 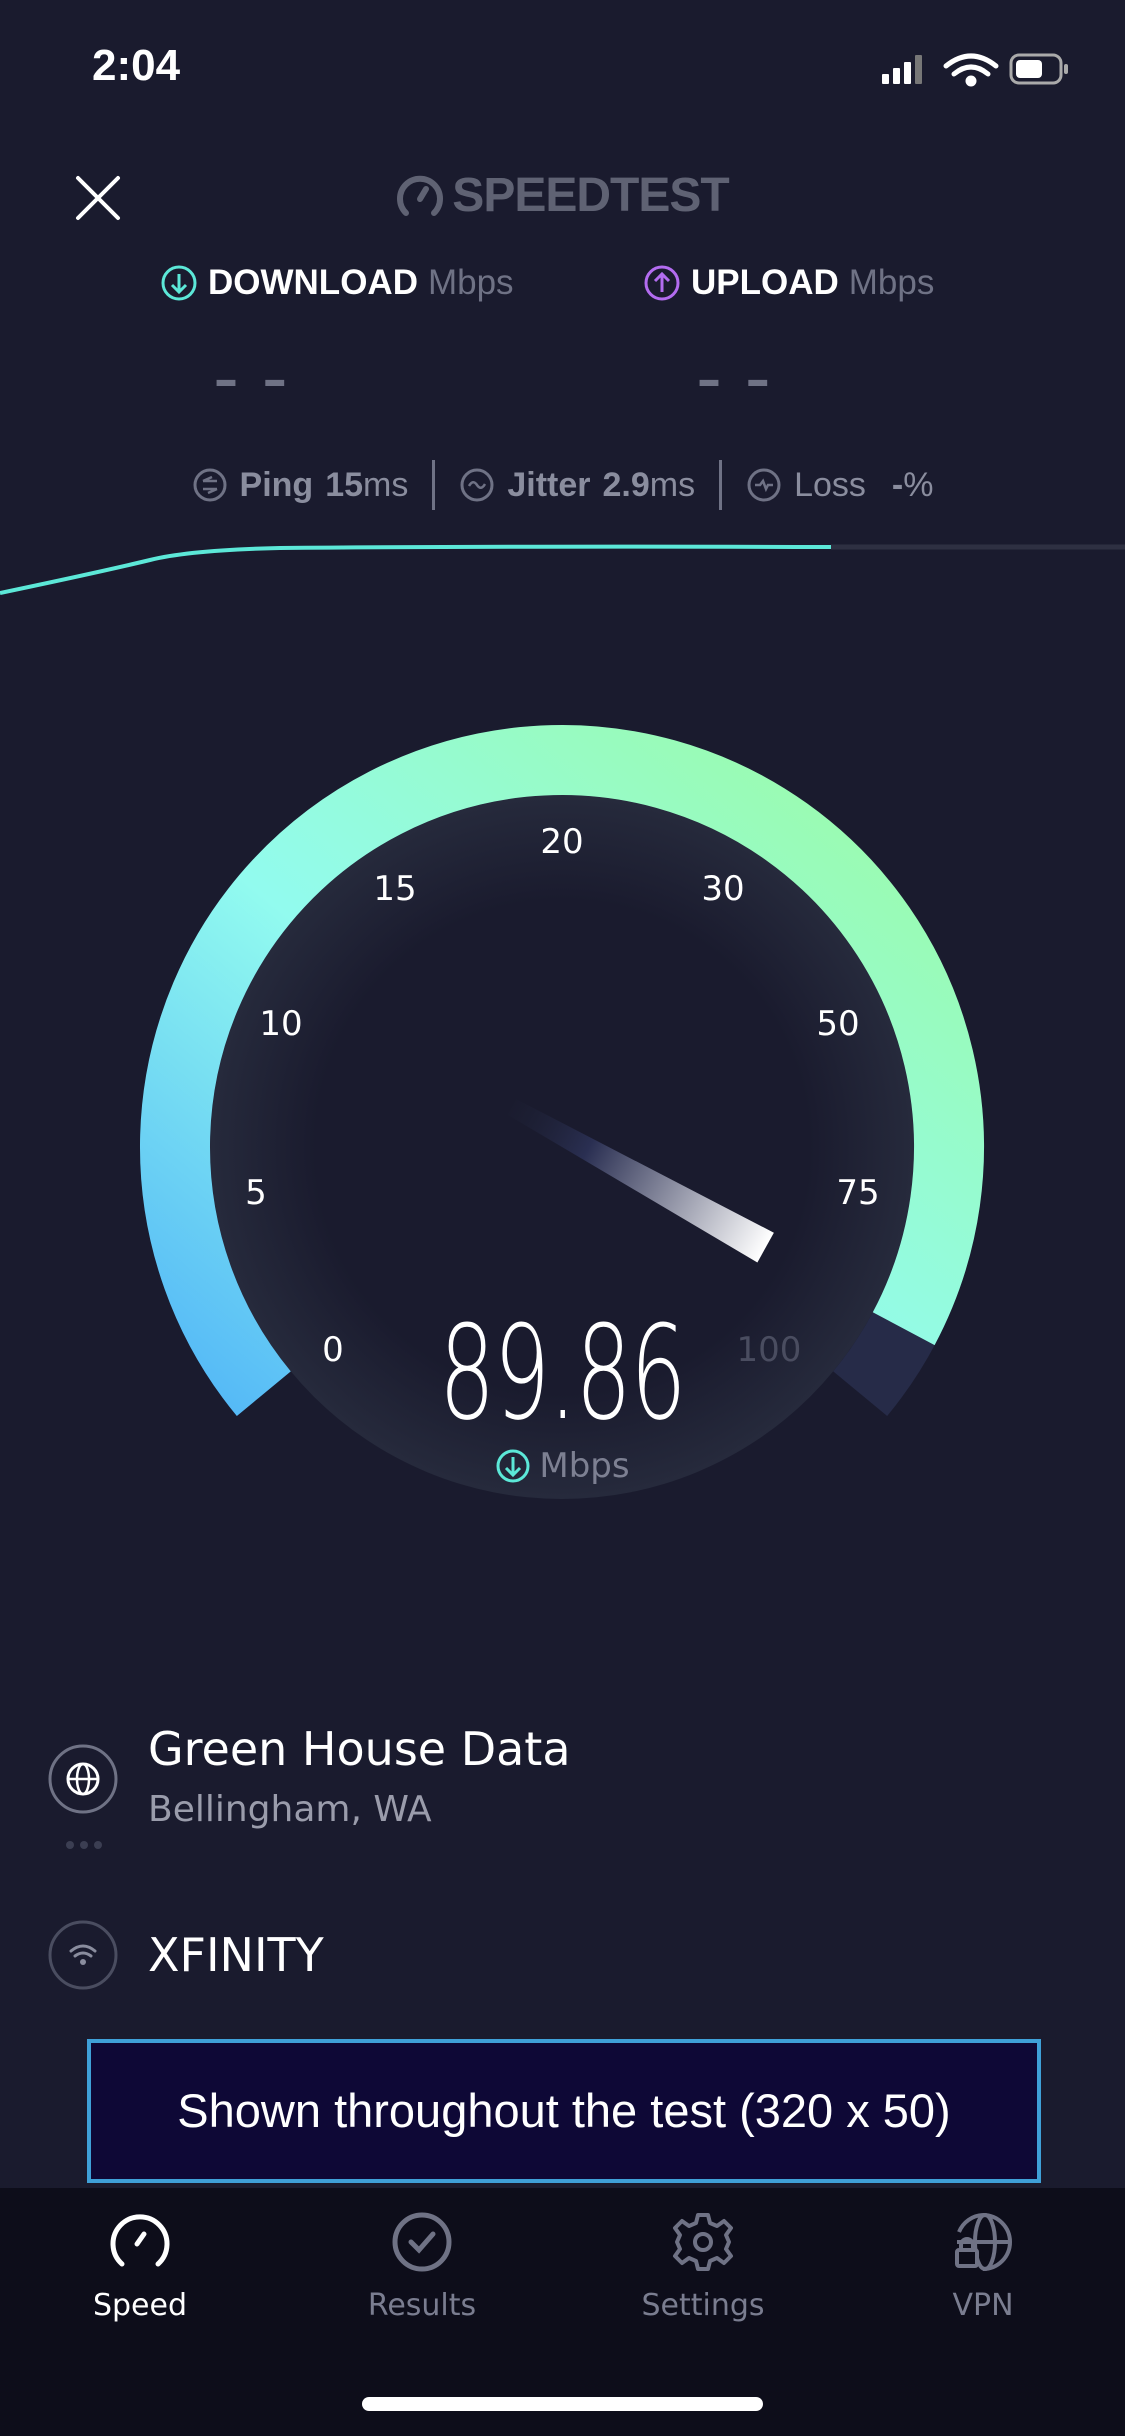 I want to click on tick-label: 30, so click(x=723, y=889).